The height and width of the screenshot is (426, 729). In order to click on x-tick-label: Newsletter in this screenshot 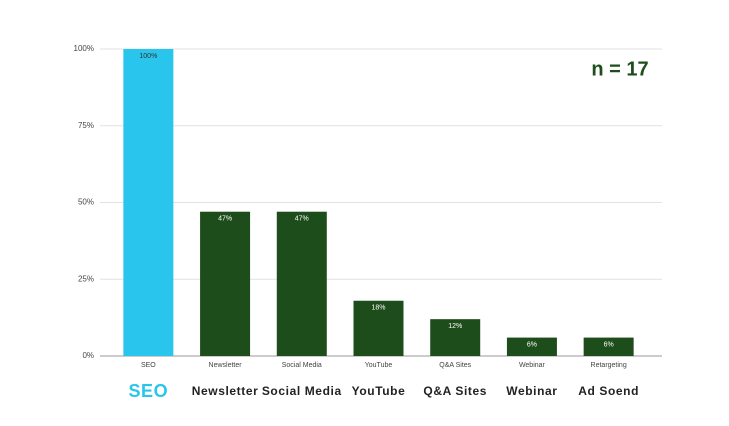, I will do `click(226, 365)`.